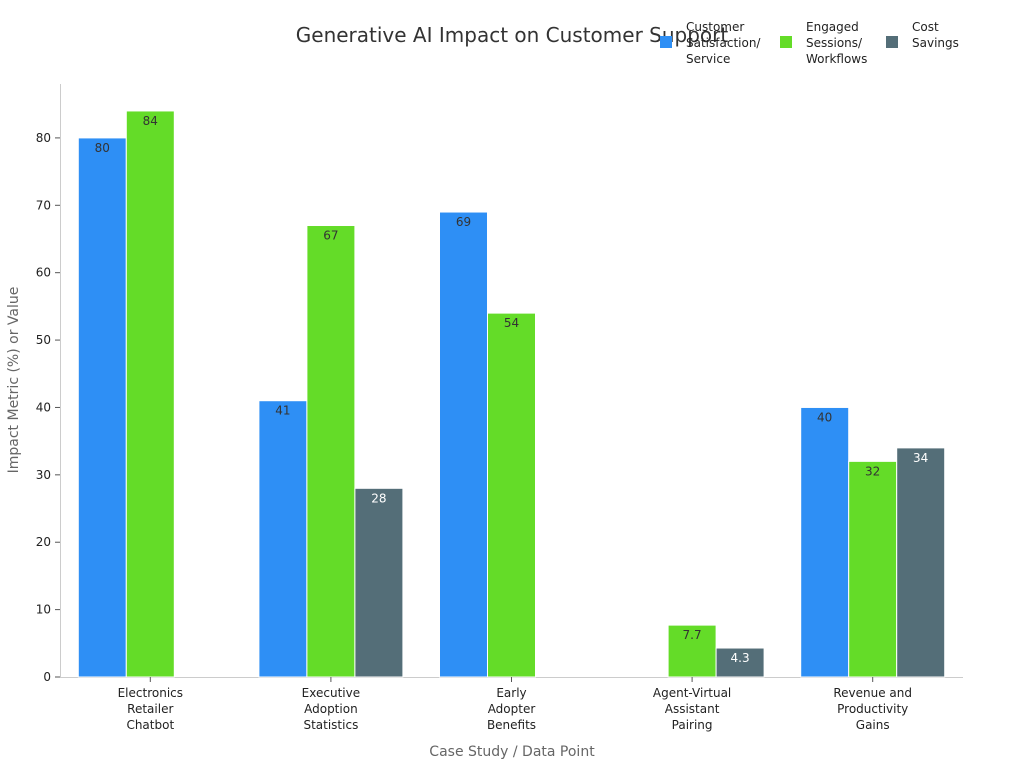  Describe the element at coordinates (47, 677) in the screenshot. I see `y-tick-label: 0` at that location.